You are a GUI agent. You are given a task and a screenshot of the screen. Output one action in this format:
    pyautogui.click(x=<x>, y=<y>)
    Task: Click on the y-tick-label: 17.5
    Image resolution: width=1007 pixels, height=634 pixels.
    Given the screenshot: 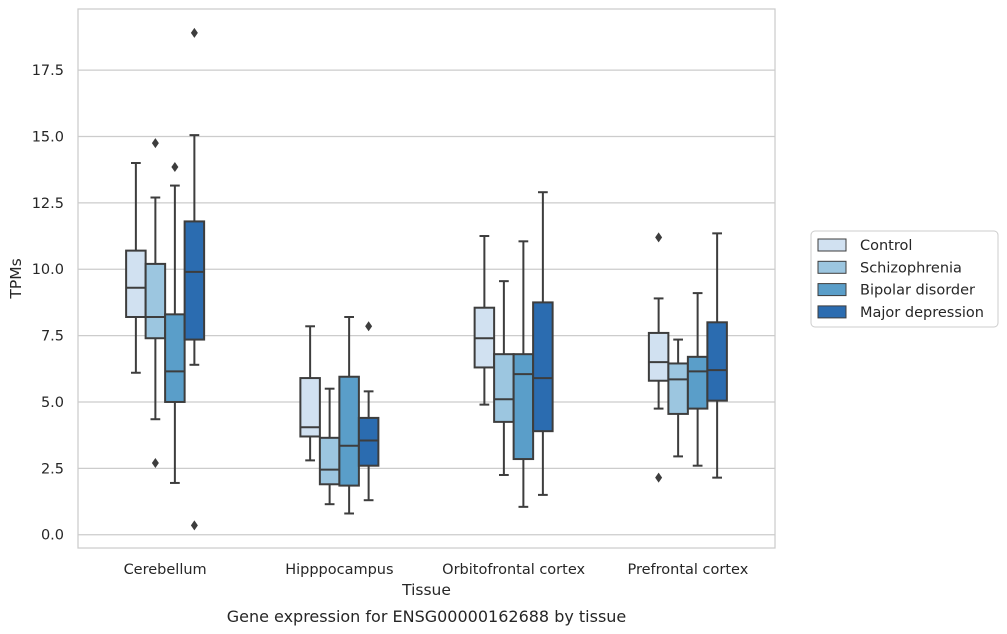 What is the action you would take?
    pyautogui.click(x=48, y=71)
    